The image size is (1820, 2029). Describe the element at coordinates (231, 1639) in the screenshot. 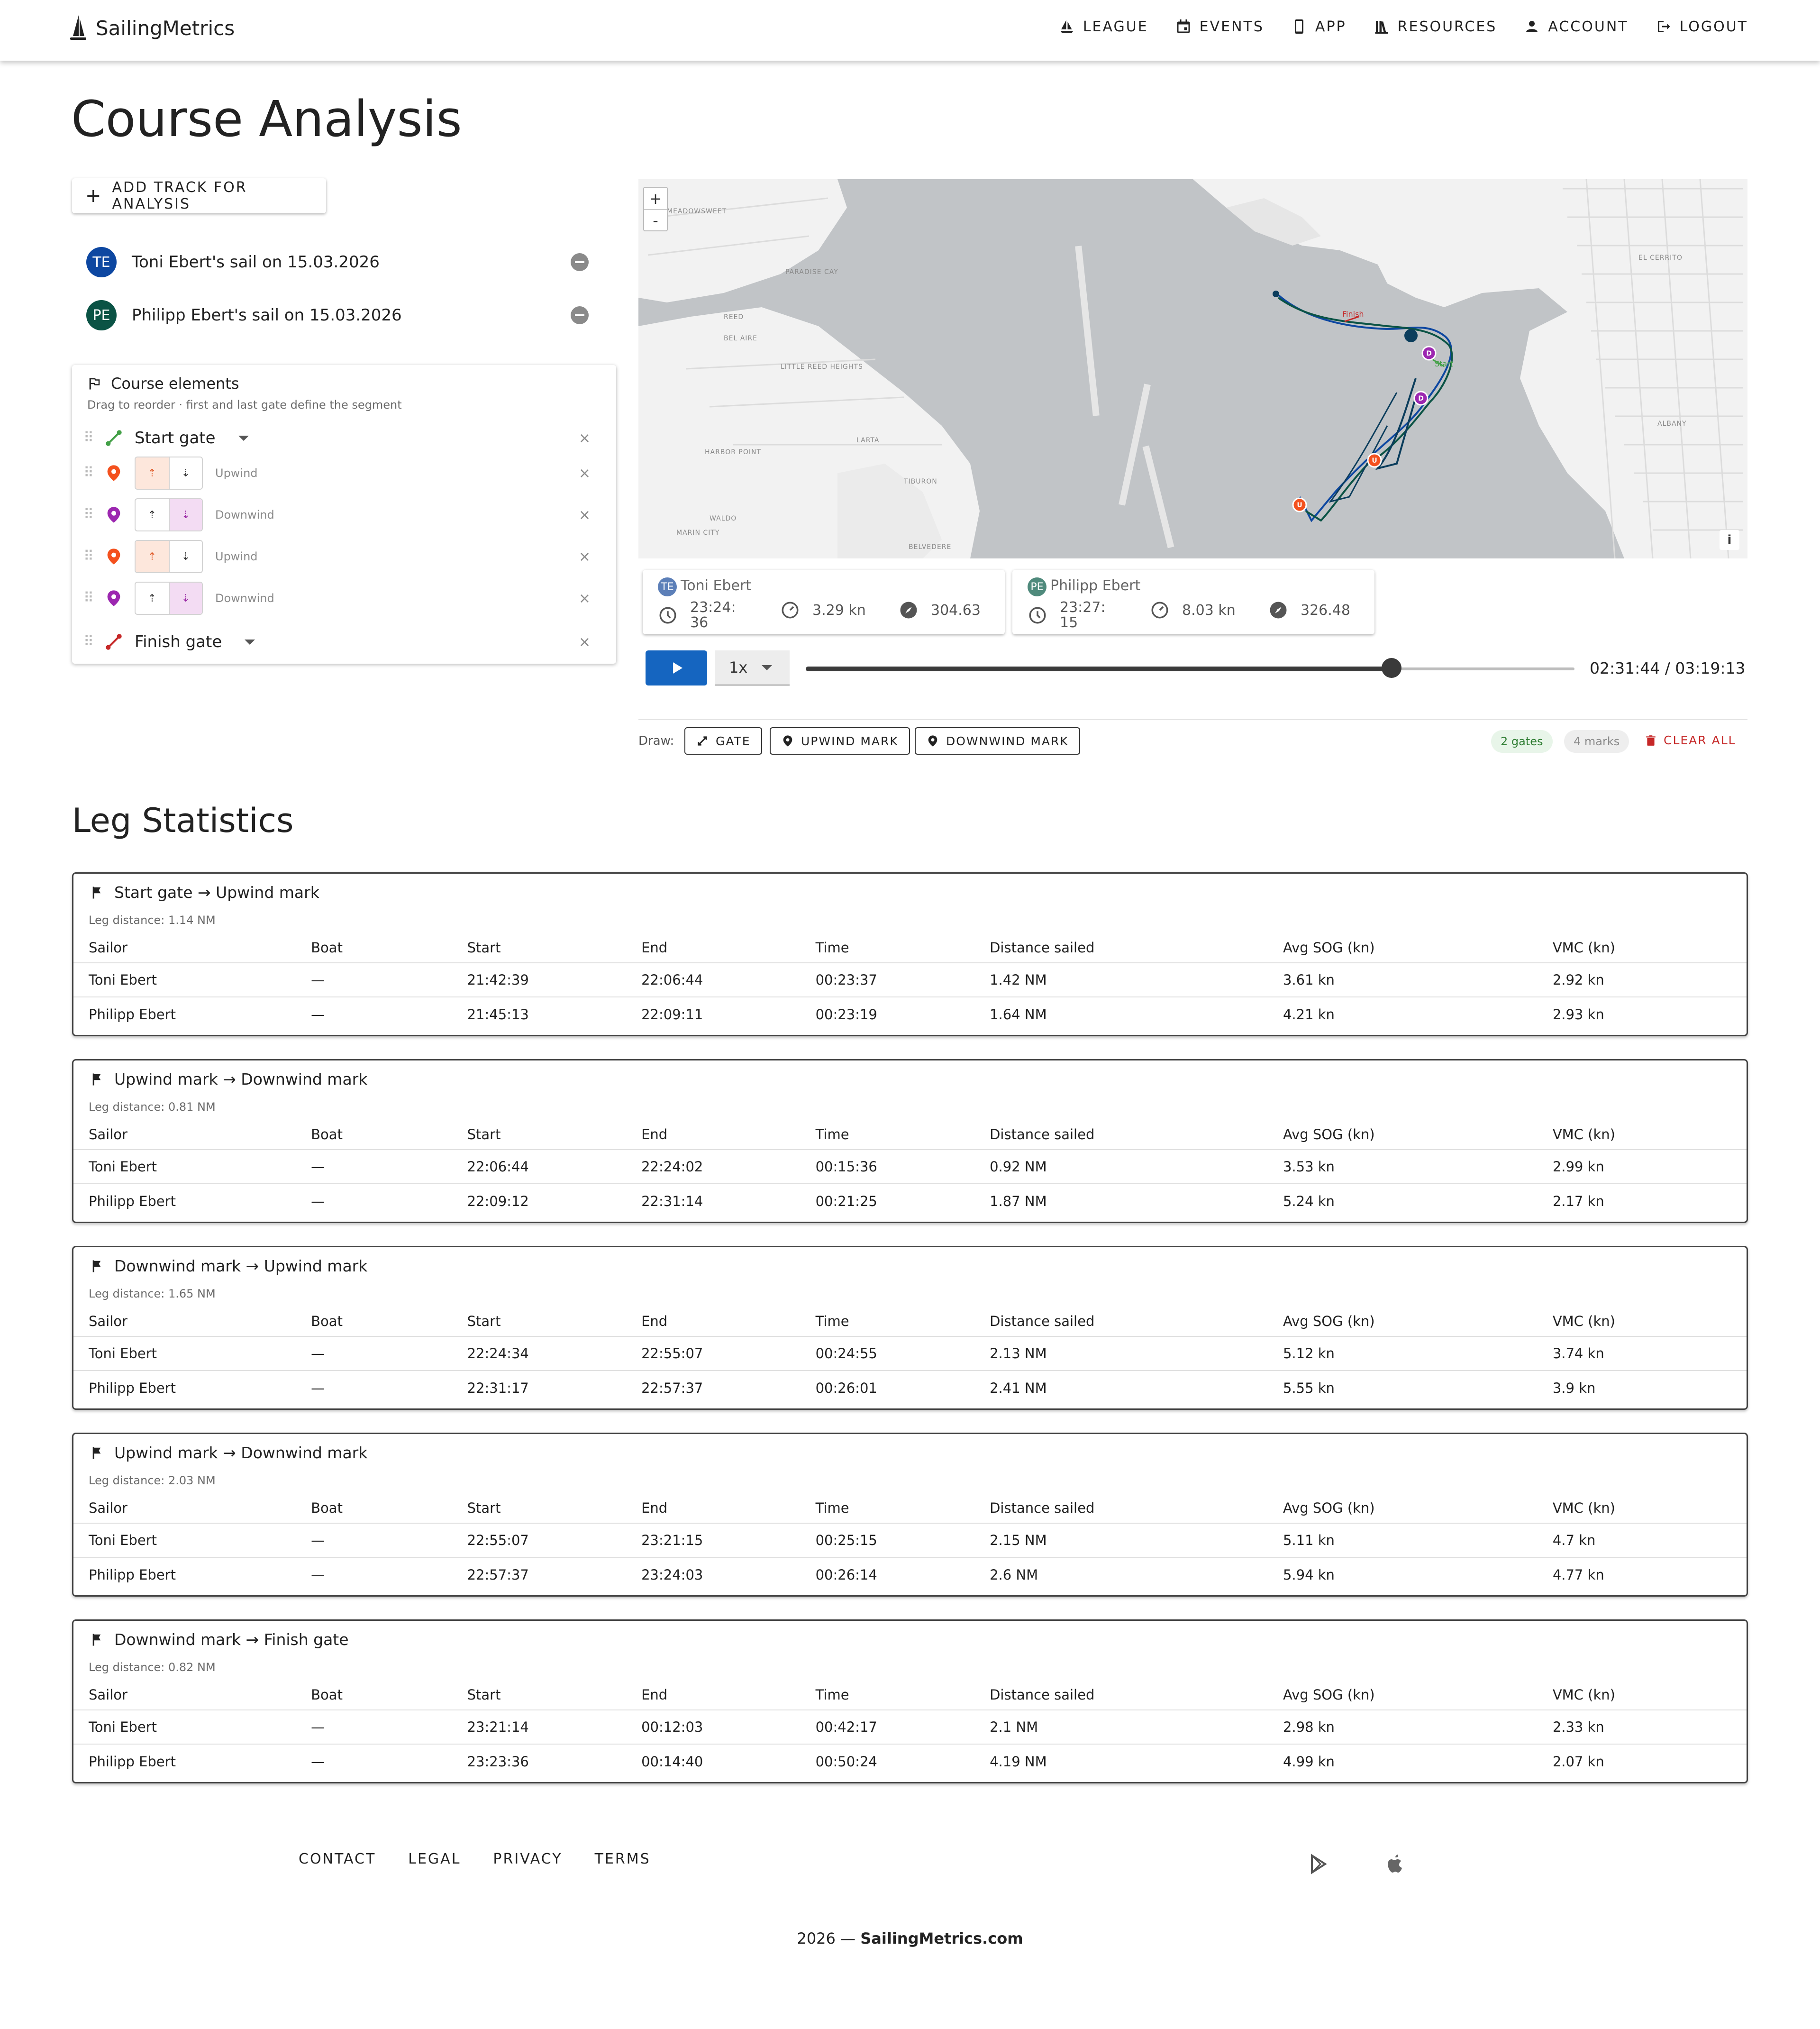

I see `leg-title-text: Downwind mark → Finish gate` at that location.